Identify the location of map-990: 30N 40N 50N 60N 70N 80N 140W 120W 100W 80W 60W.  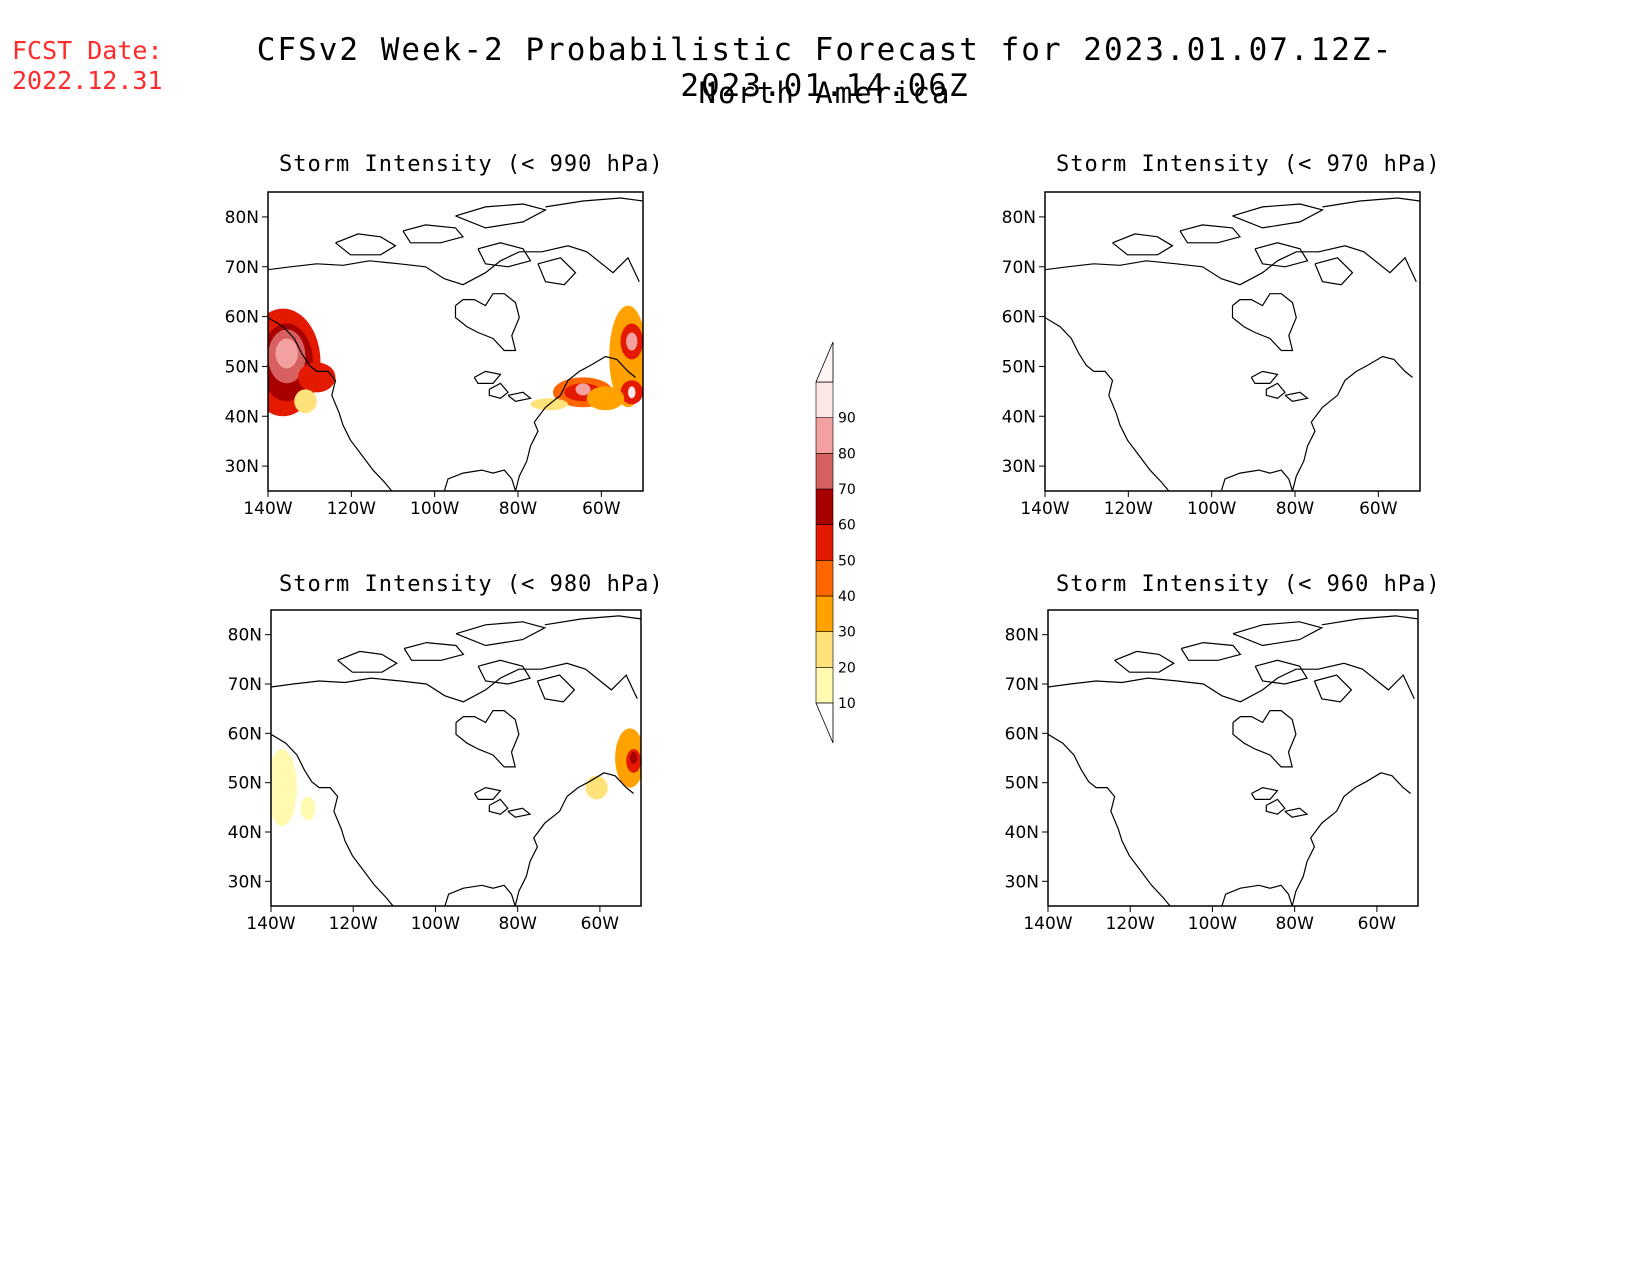
(434, 355).